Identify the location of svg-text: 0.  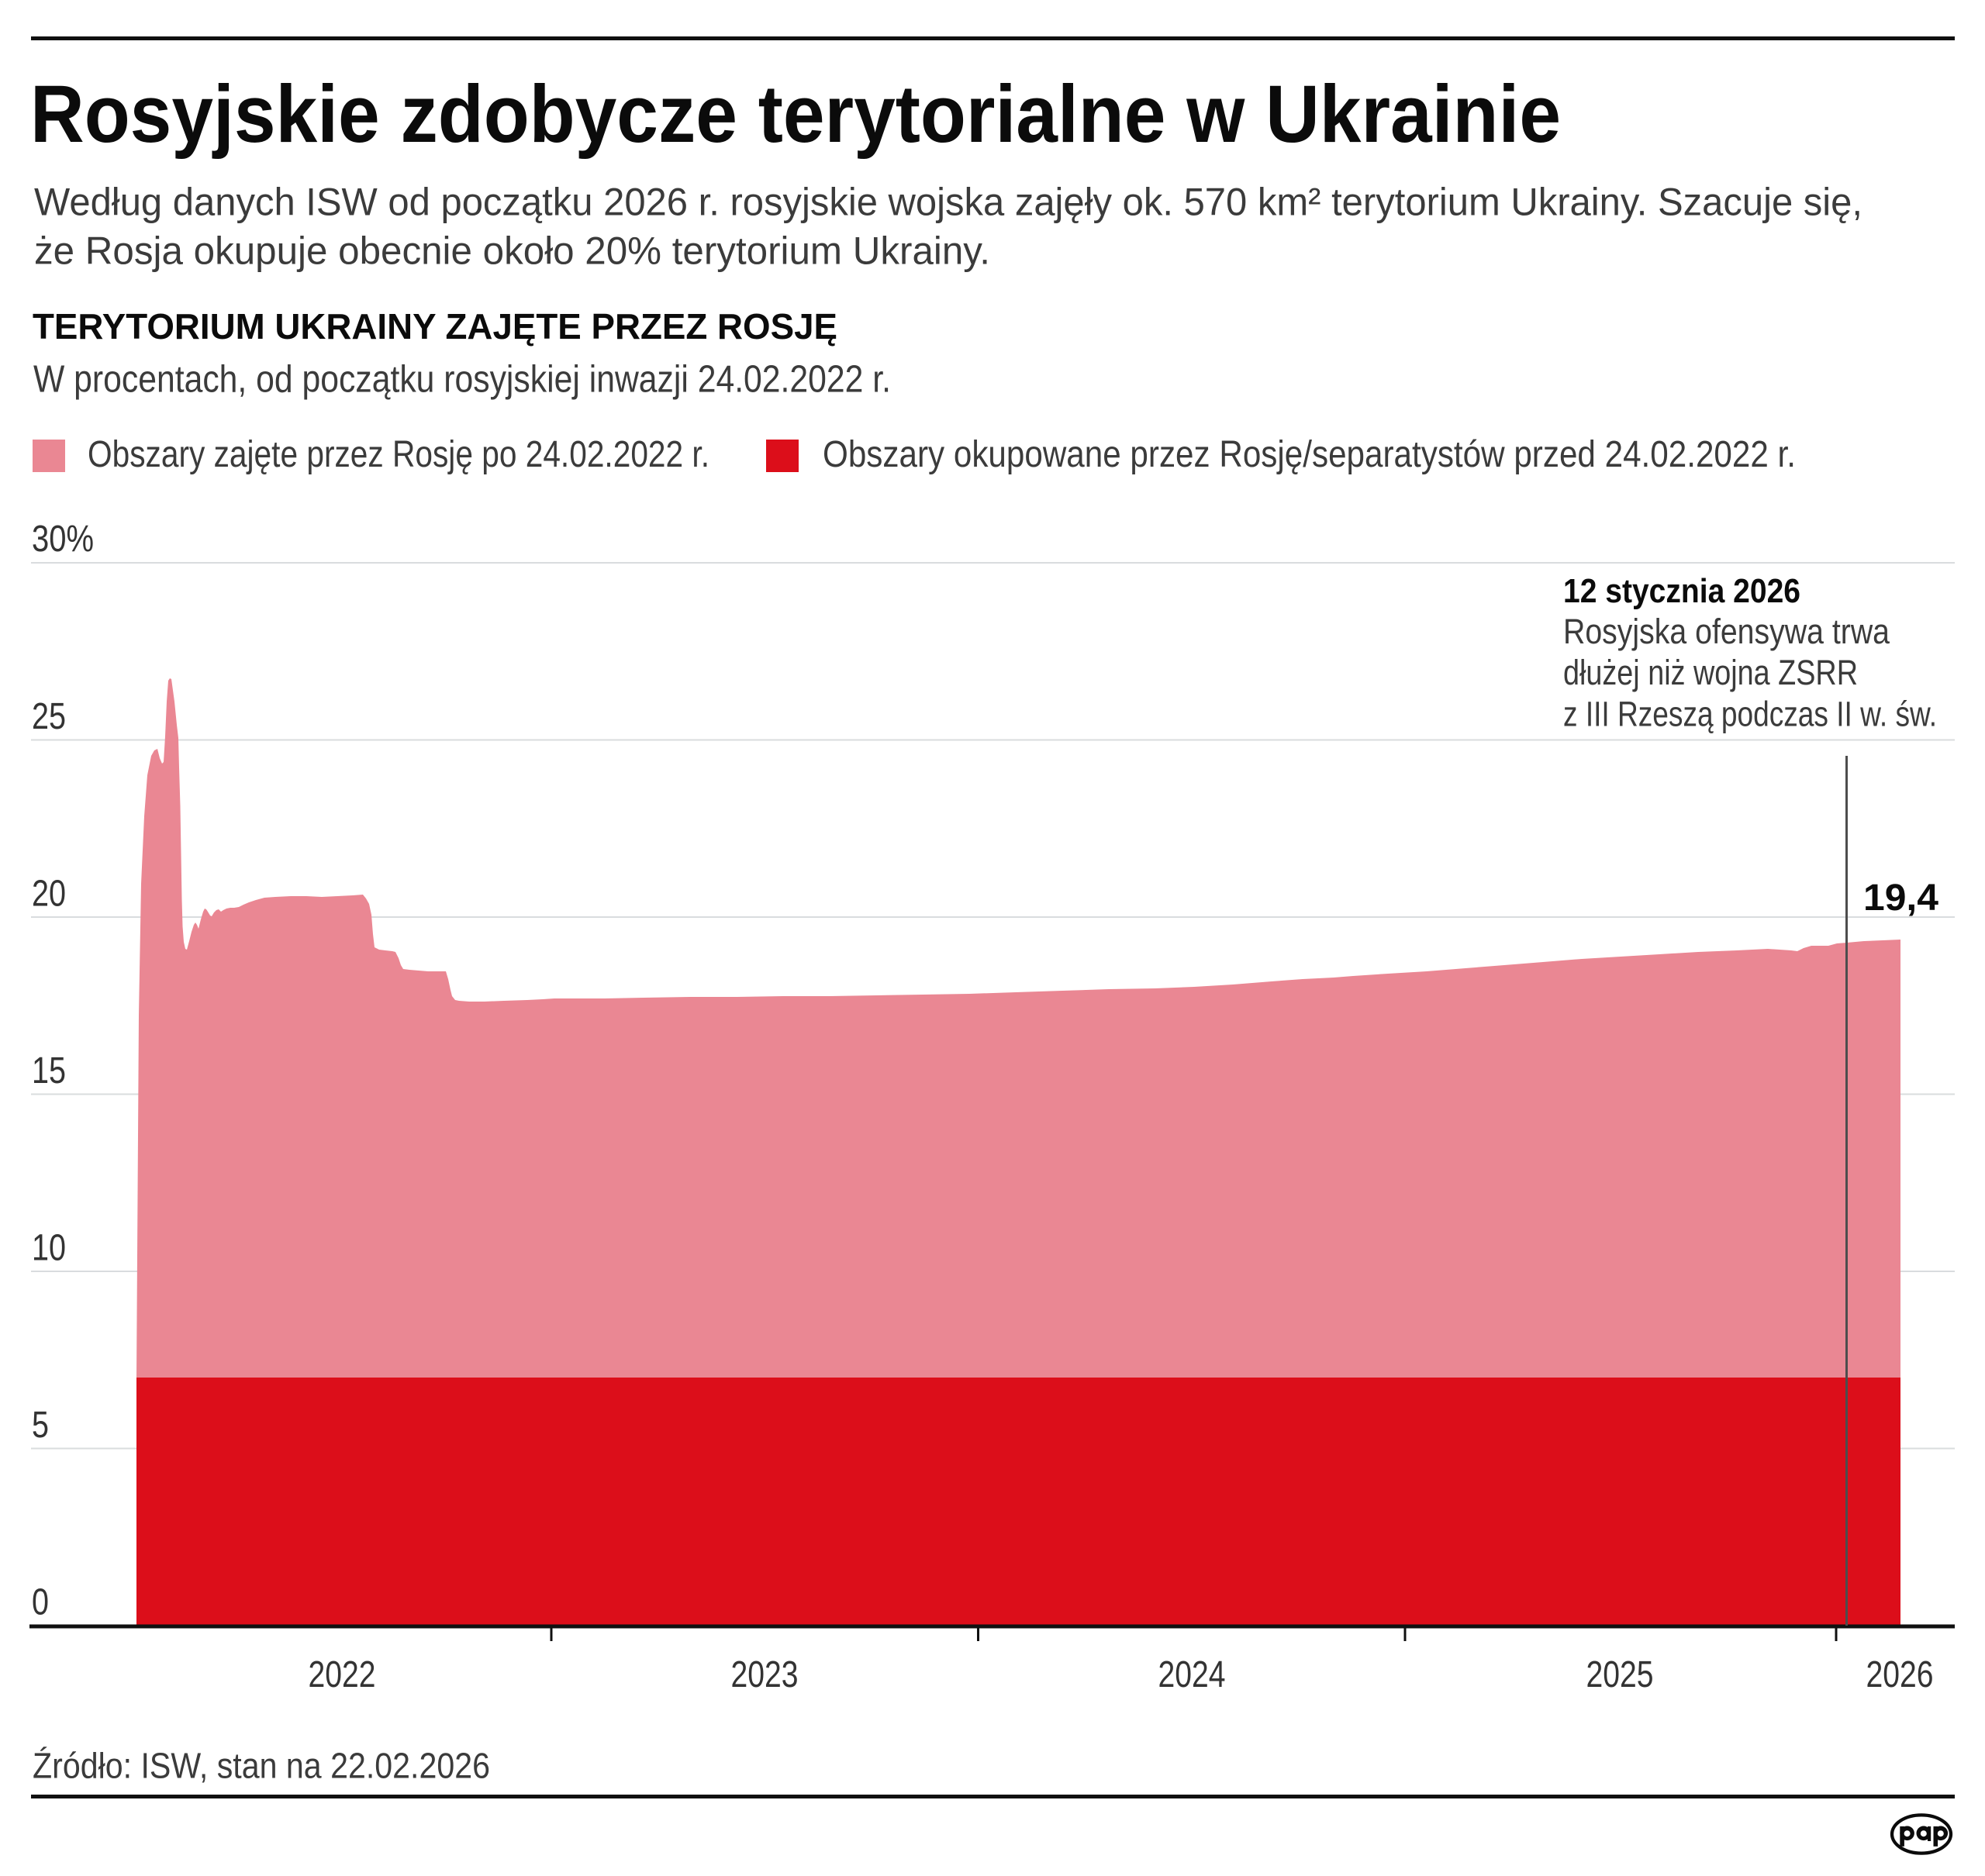
(40, 1603).